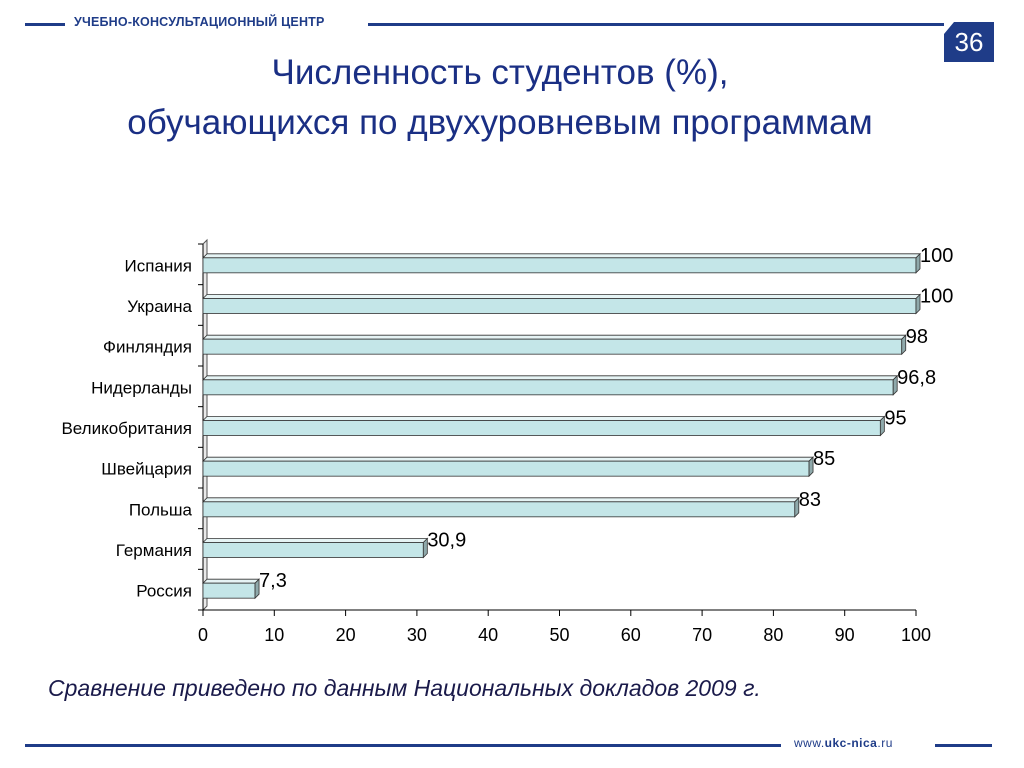  Describe the element at coordinates (417, 635) in the screenshot. I see `x-tick-label: 30` at that location.